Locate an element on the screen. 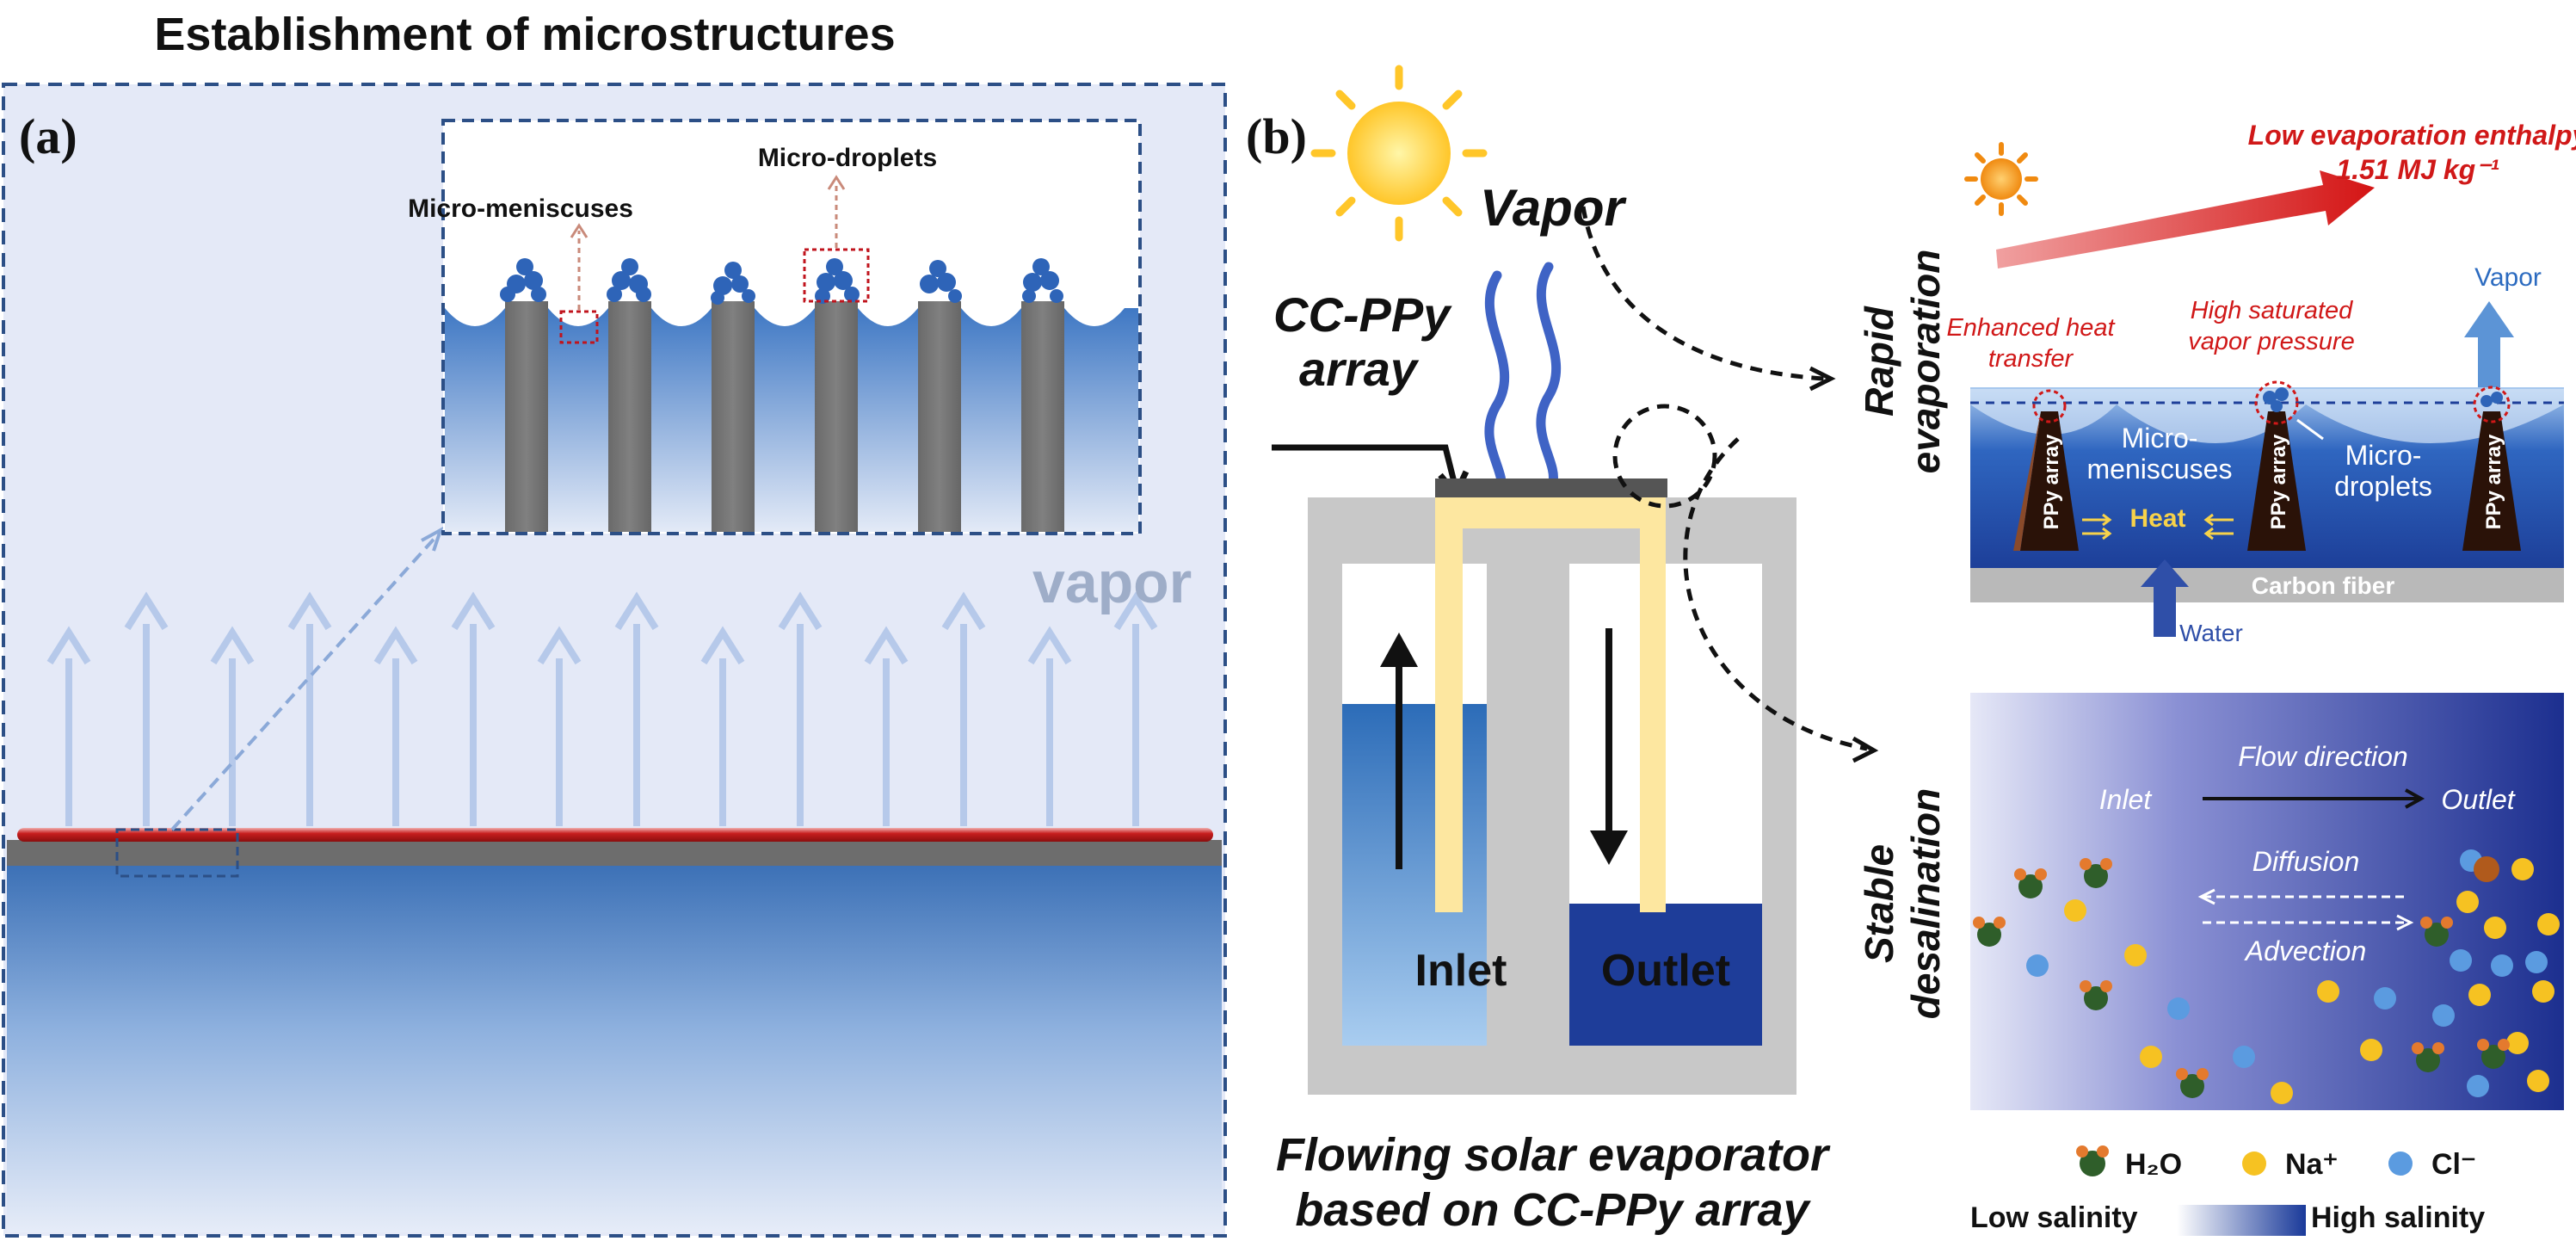 The width and height of the screenshot is (2576, 1241). saturated-line2: vapor pressure is located at coordinates (2271, 341).